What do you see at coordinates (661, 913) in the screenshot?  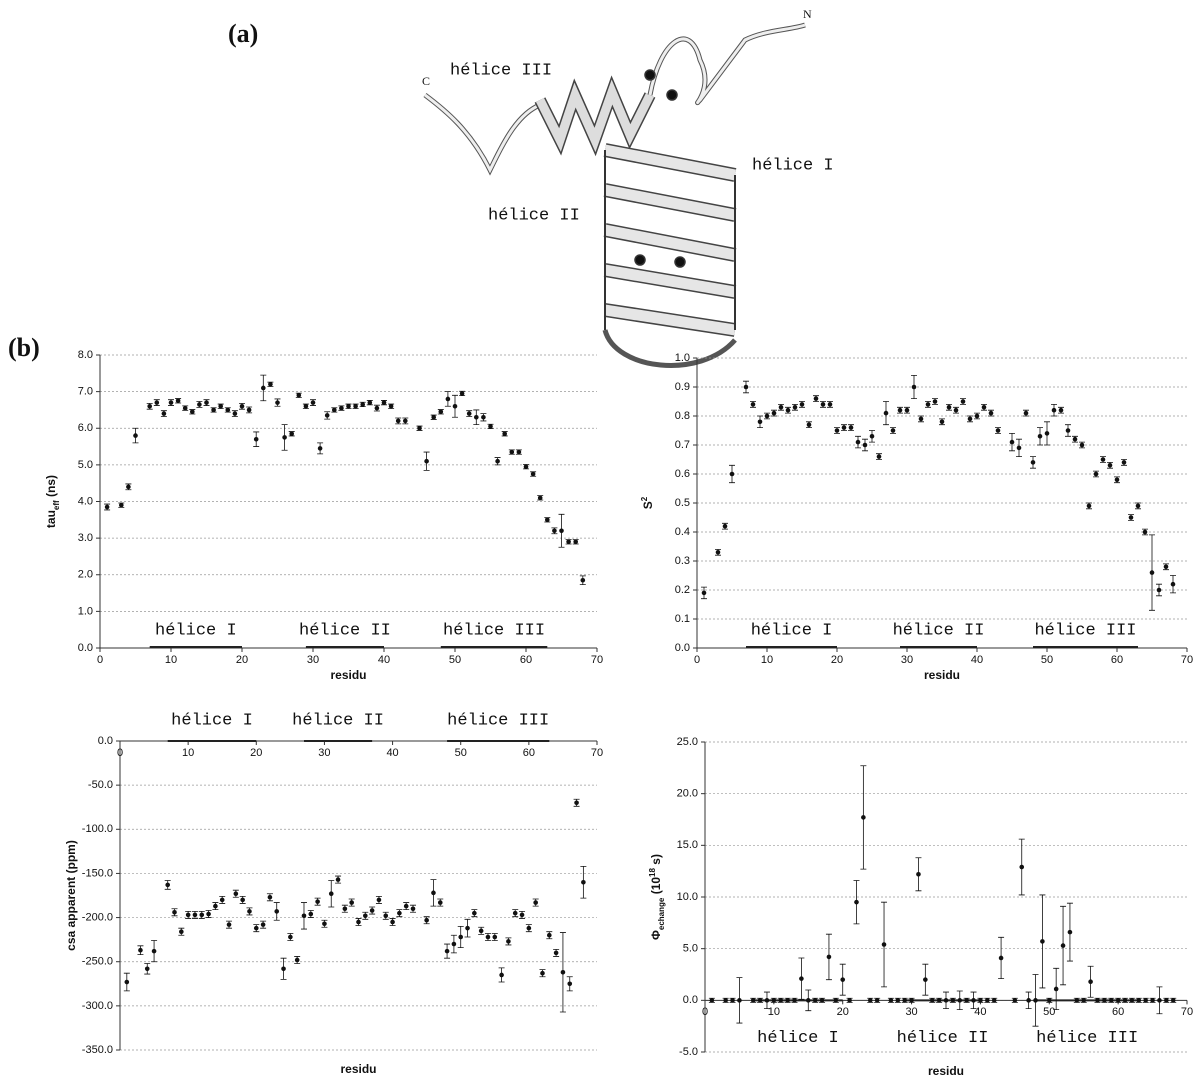 I see `y-axis-title-part: echange` at bounding box center [661, 913].